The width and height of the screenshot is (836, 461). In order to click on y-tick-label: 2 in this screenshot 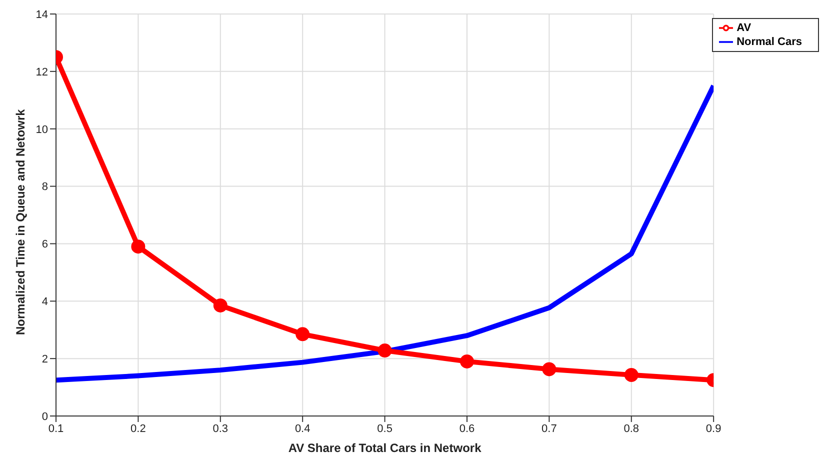, I will do `click(45, 359)`.